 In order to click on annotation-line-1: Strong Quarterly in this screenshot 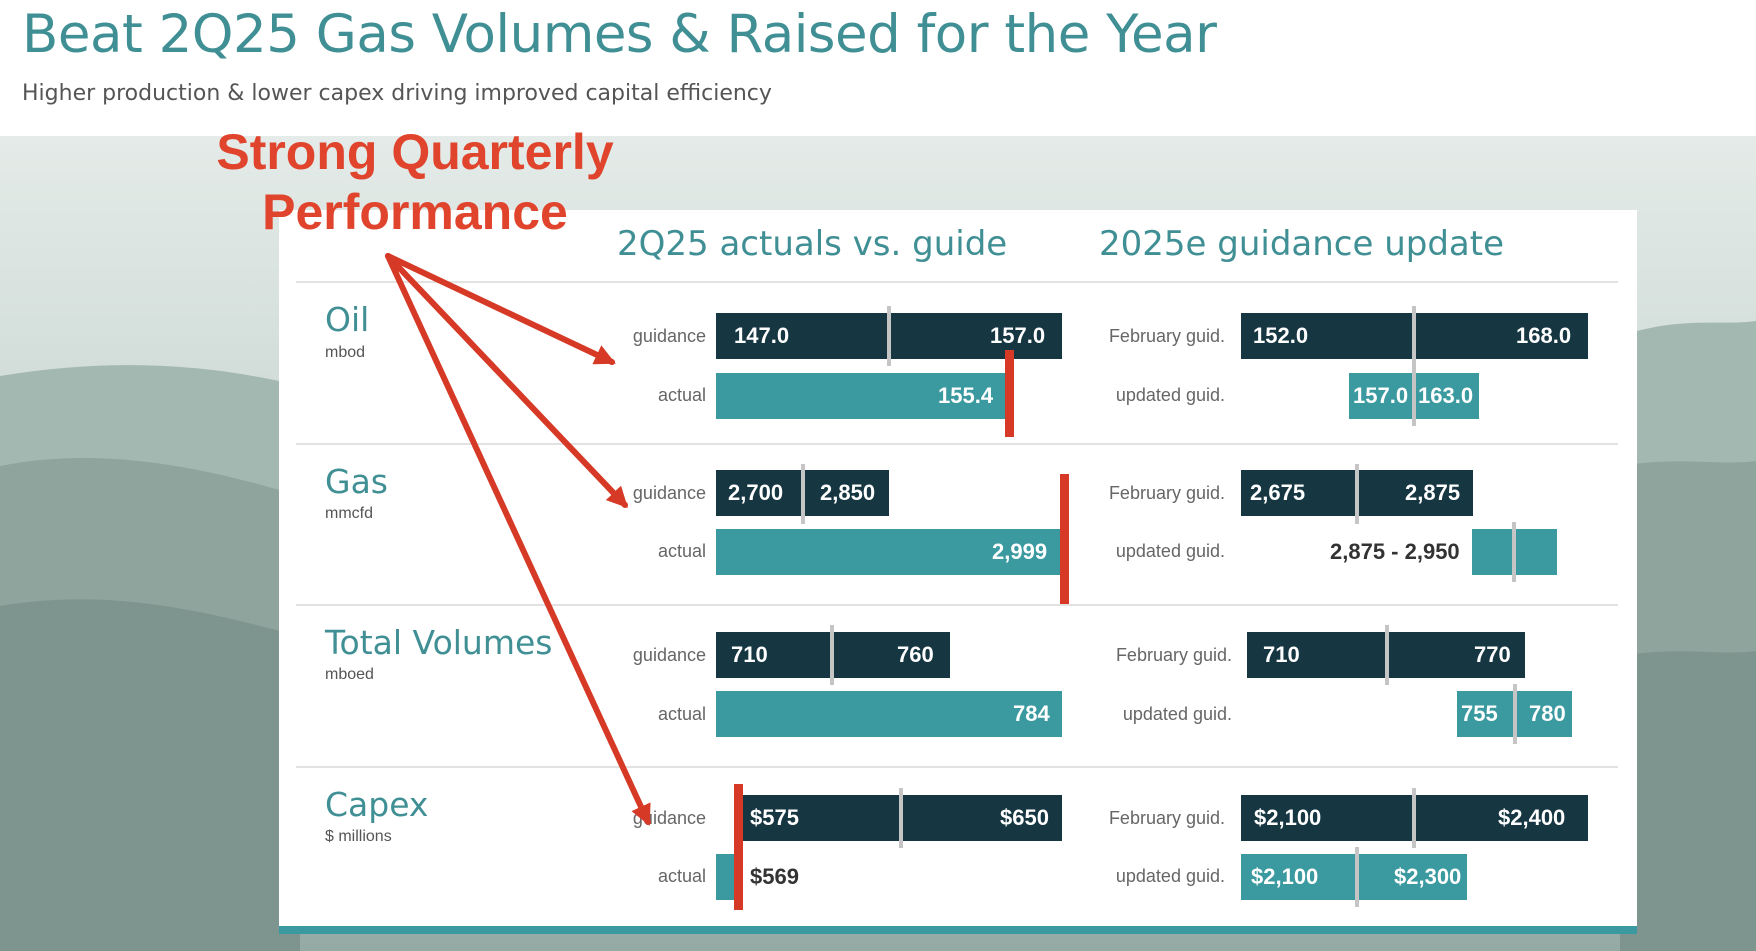, I will do `click(415, 152)`.